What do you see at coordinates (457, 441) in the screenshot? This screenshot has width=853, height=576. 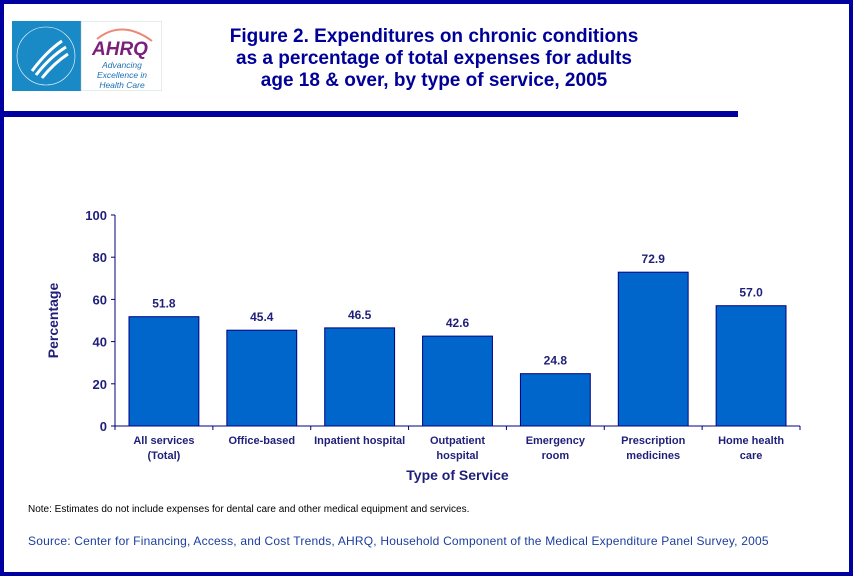 I see `x-tick-label: Outpatient` at bounding box center [457, 441].